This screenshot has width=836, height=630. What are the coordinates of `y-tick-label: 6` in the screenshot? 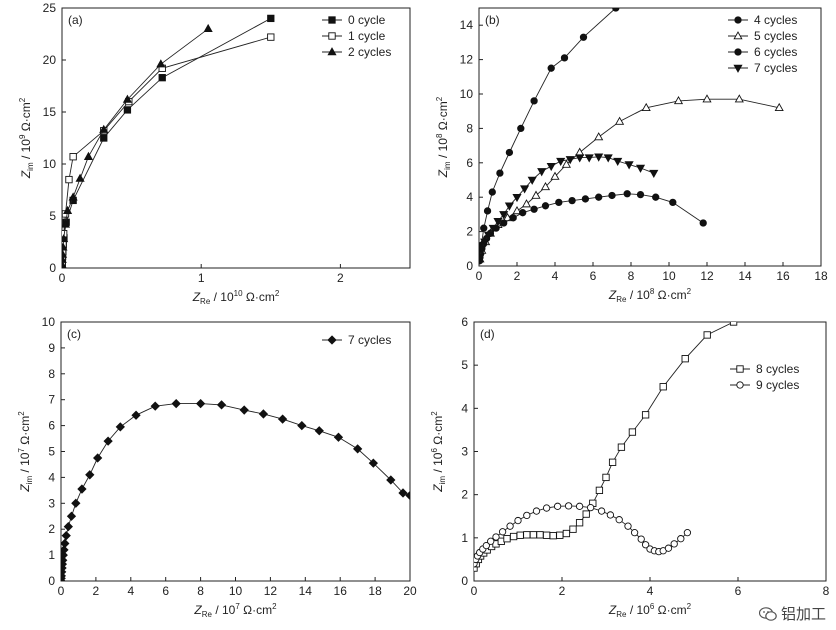 It's located at (51, 426).